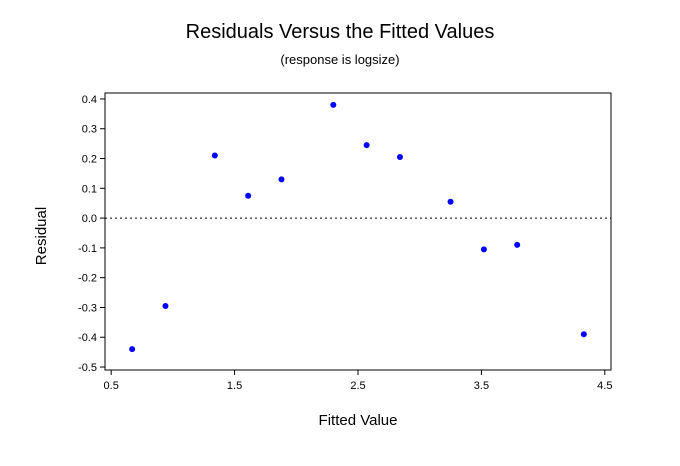  Describe the element at coordinates (604, 386) in the screenshot. I see `x-tick-label: 4.5` at that location.